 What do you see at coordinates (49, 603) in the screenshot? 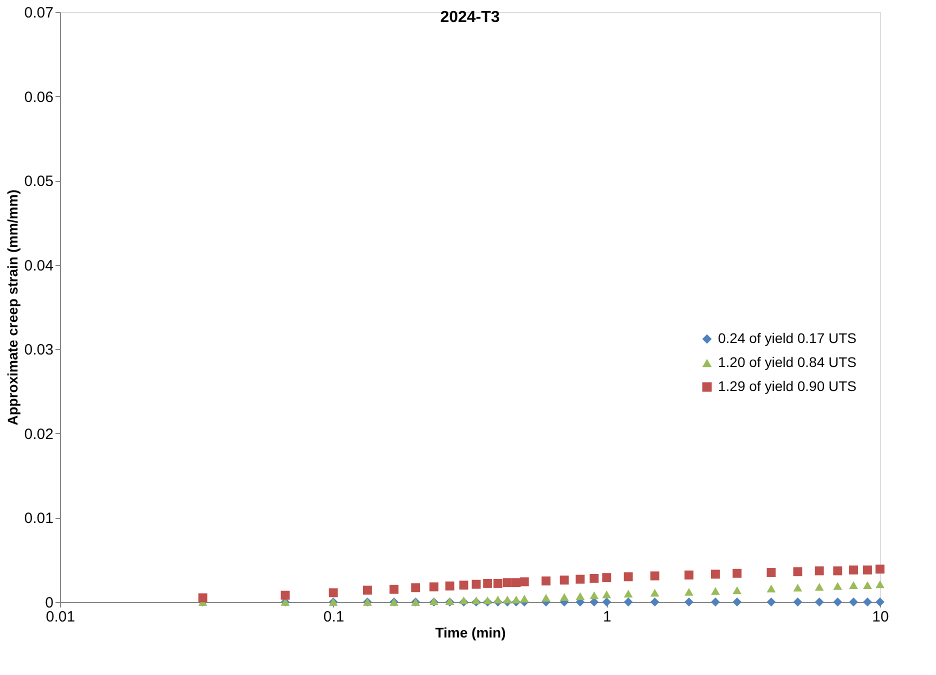
I see `y-tick-label: 0` at bounding box center [49, 603].